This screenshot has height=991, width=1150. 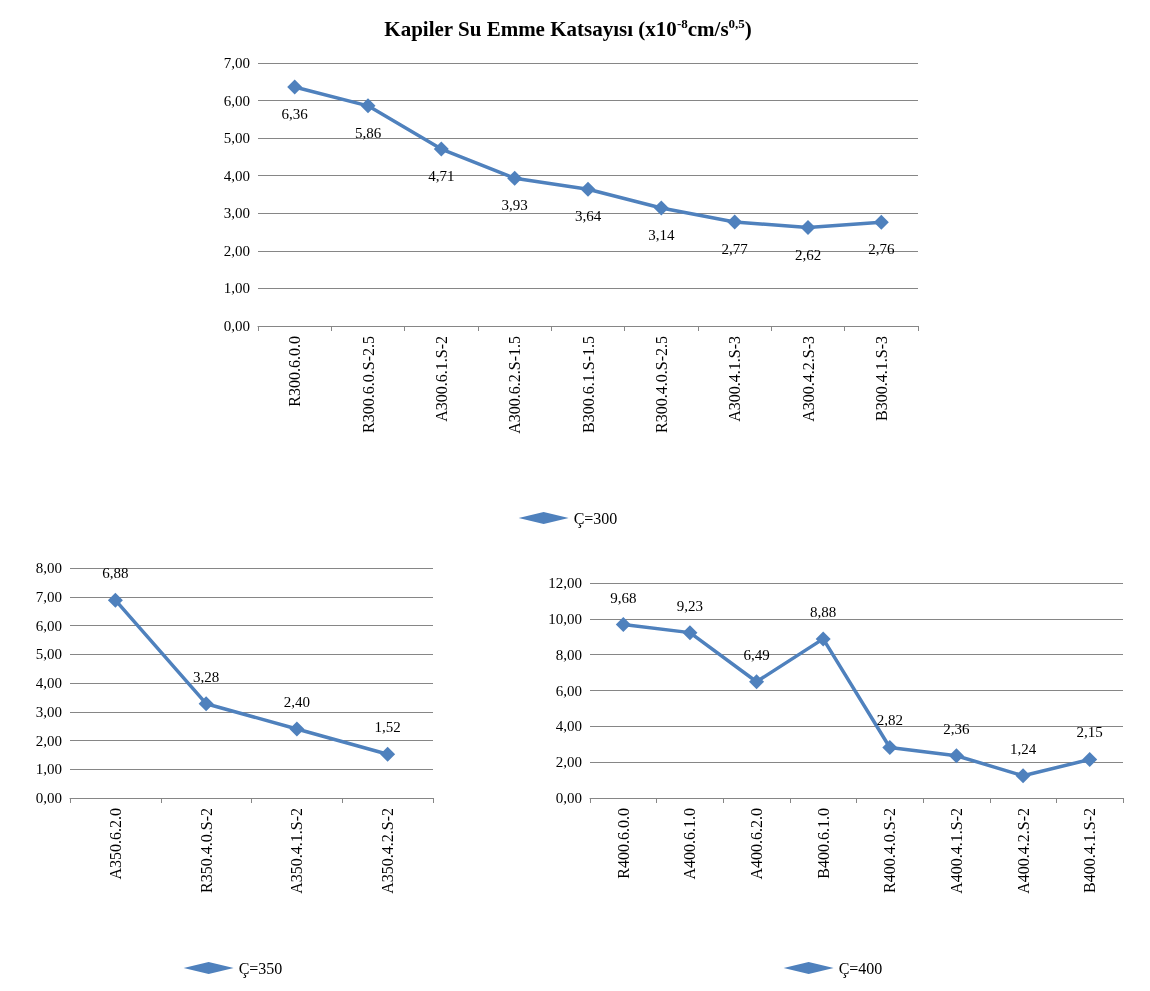 What do you see at coordinates (881, 249) in the screenshot?
I see `data-label: 2,76` at bounding box center [881, 249].